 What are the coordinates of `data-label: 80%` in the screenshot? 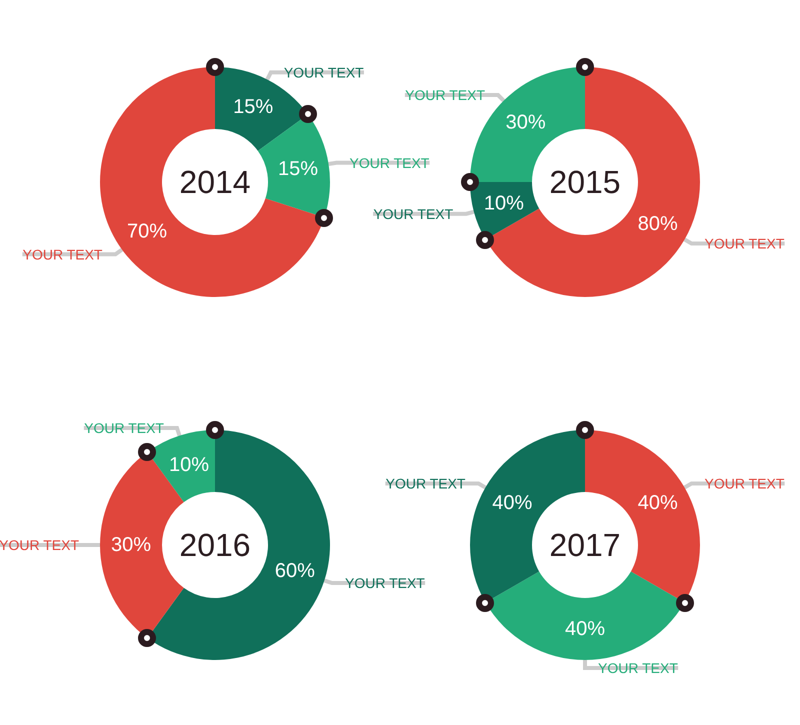 It's located at (658, 224).